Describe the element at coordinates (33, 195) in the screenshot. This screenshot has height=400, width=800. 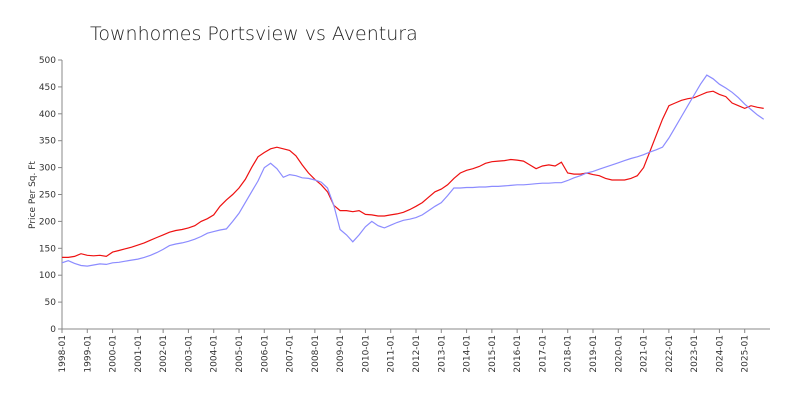
I see `y-axis-label: Price Per Sq. Ft` at that location.